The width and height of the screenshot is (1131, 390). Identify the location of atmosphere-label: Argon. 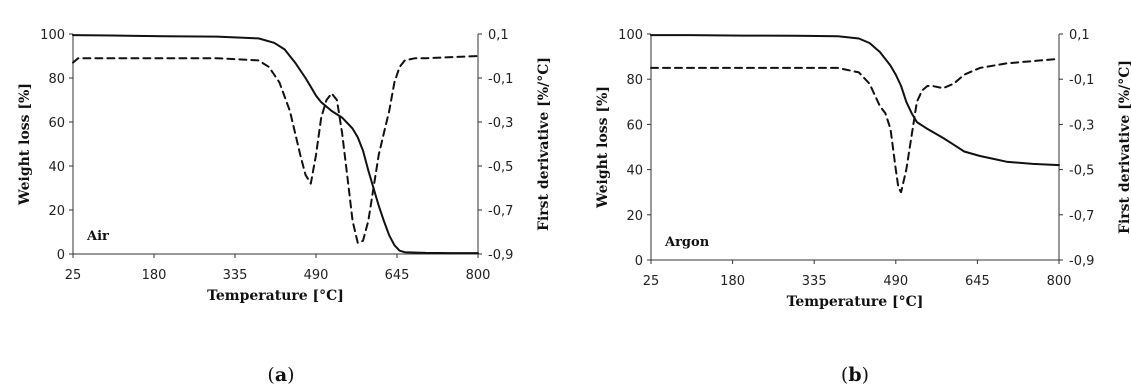
(687, 242).